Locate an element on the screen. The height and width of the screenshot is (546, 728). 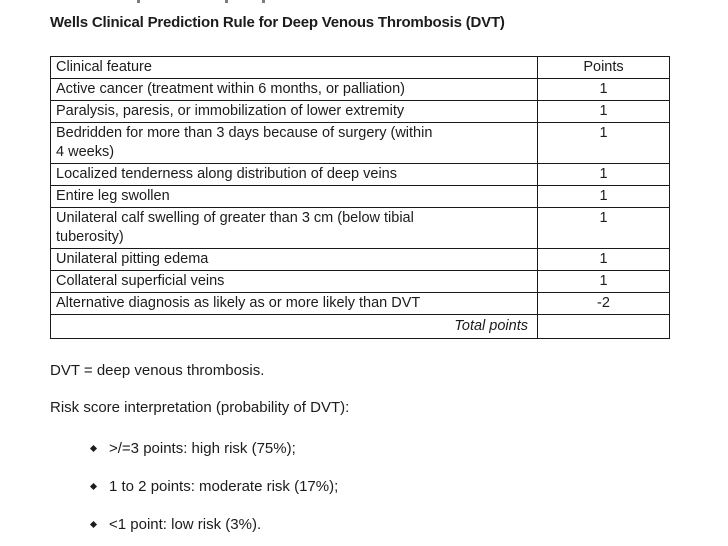
feature-cell: Collateral superficial veins is located at coordinates (294, 281).